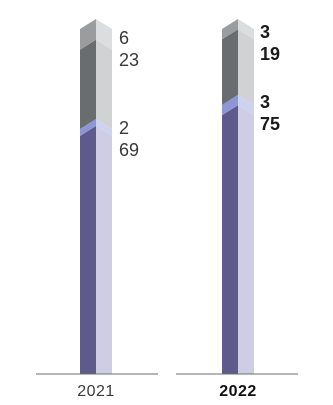 Image resolution: width=333 pixels, height=405 pixels. Describe the element at coordinates (129, 150) in the screenshot. I see `data-label-2021-mid-1: 69` at that location.